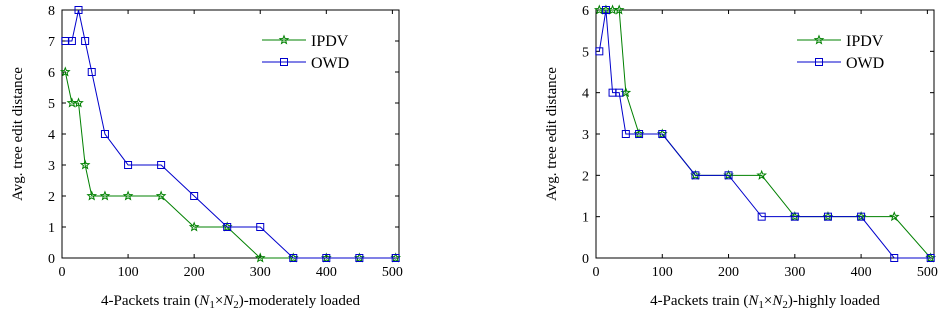 Image resolution: width=943 pixels, height=324 pixels. Describe the element at coordinates (18, 134) in the screenshot. I see `y-axis-label: Avg. tree edit distance` at that location.